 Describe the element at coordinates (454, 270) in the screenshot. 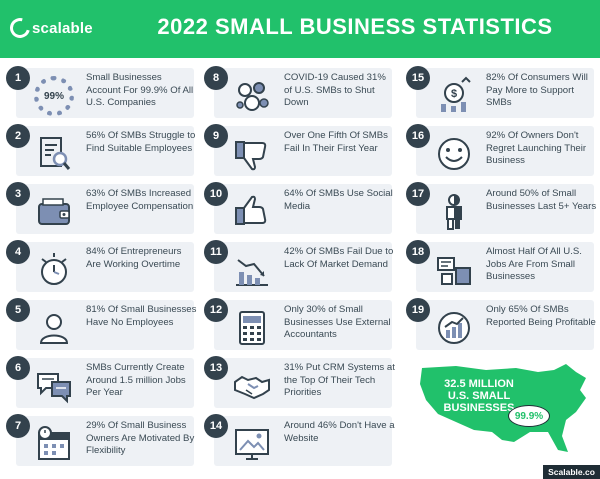

I see `job-shops-icon` at that location.